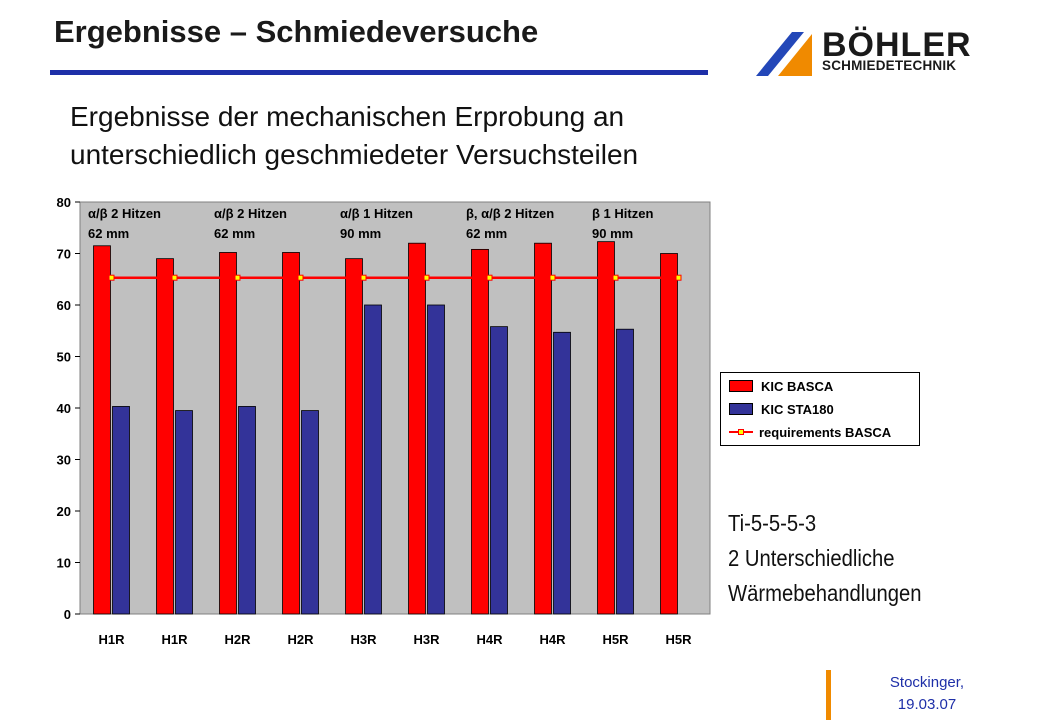 This screenshot has width=1040, height=720. Describe the element at coordinates (889, 65) in the screenshot. I see `logo-tagline: SCHMIEDETECHNIK` at that location.